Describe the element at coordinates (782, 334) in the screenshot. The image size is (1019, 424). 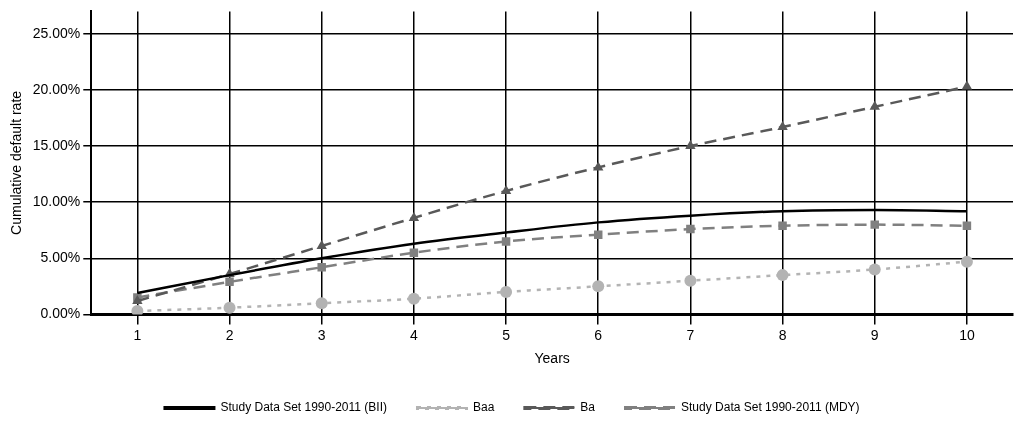
I see `x-tick-label: 8` at that location.